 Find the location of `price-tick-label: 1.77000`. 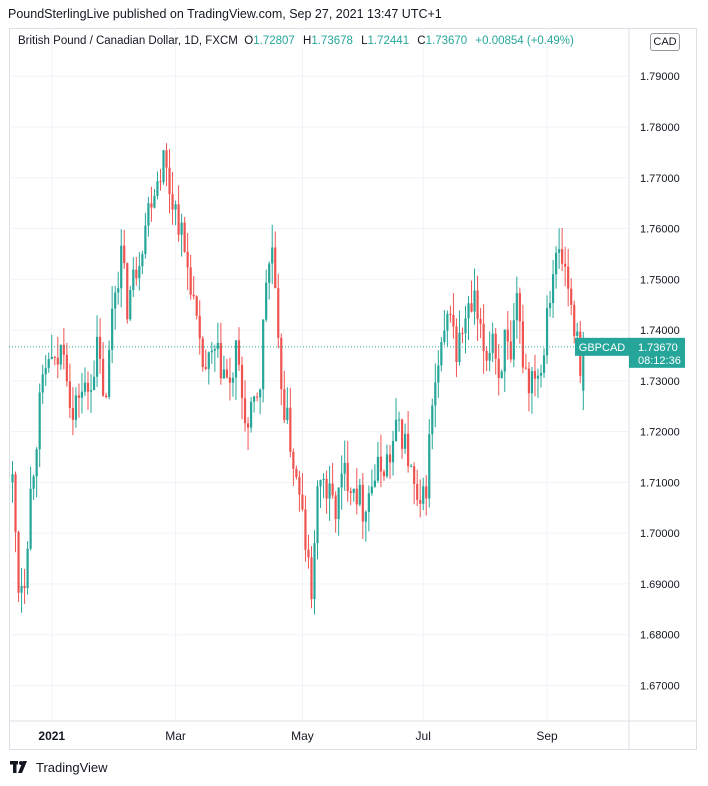

price-tick-label: 1.77000 is located at coordinates (660, 179).